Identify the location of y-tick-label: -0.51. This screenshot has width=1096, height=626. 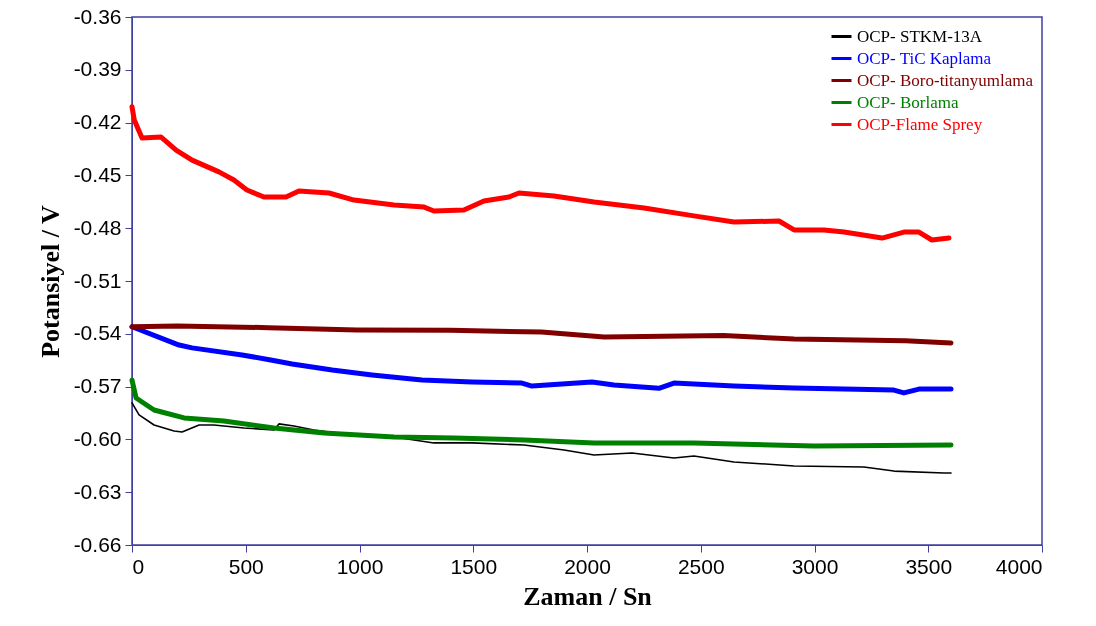
(97, 280).